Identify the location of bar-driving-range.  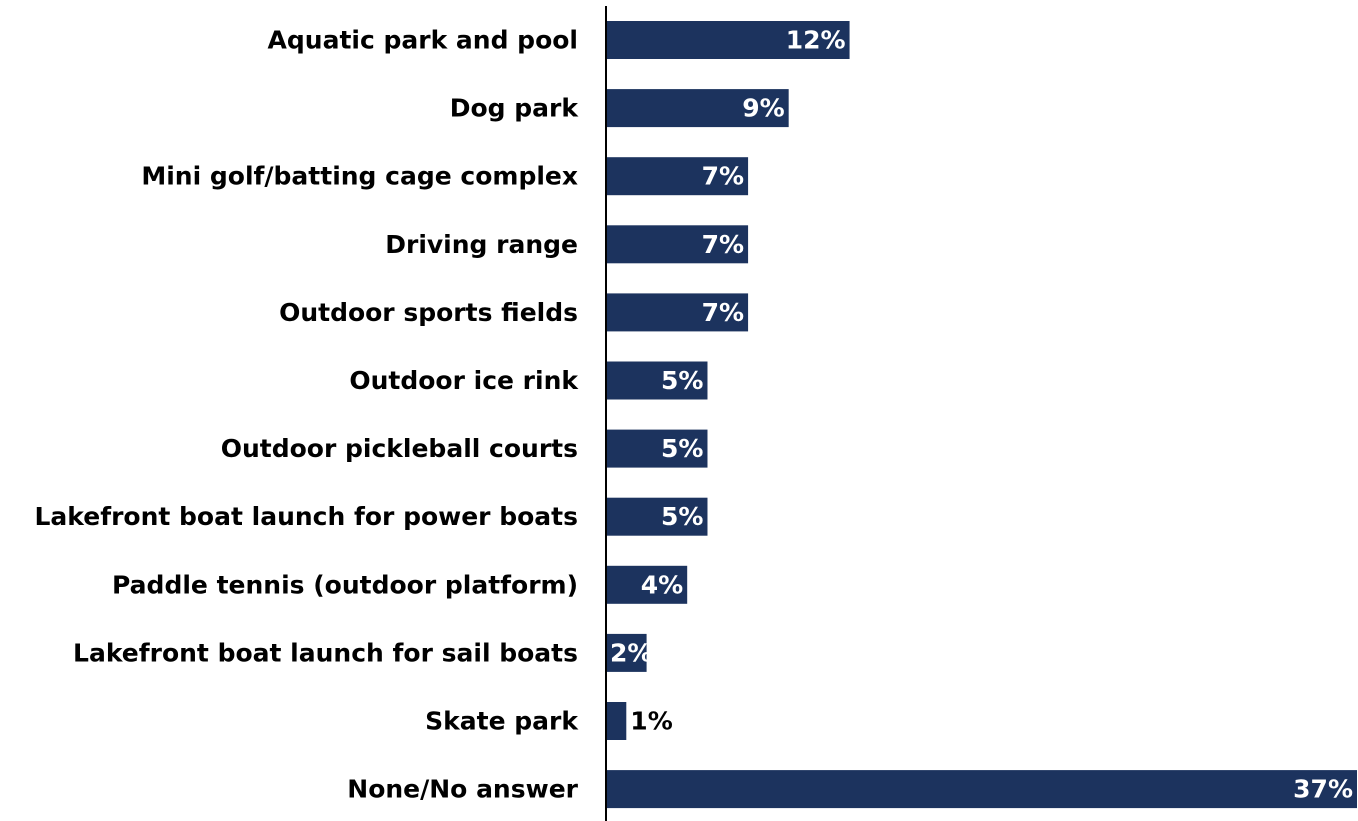
(677, 244).